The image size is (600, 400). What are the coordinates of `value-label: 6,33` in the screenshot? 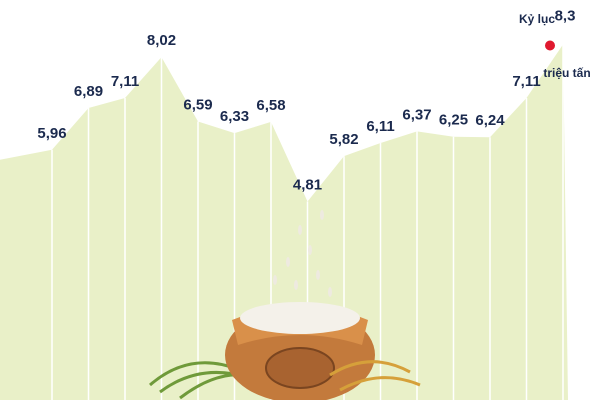 It's located at (234, 116).